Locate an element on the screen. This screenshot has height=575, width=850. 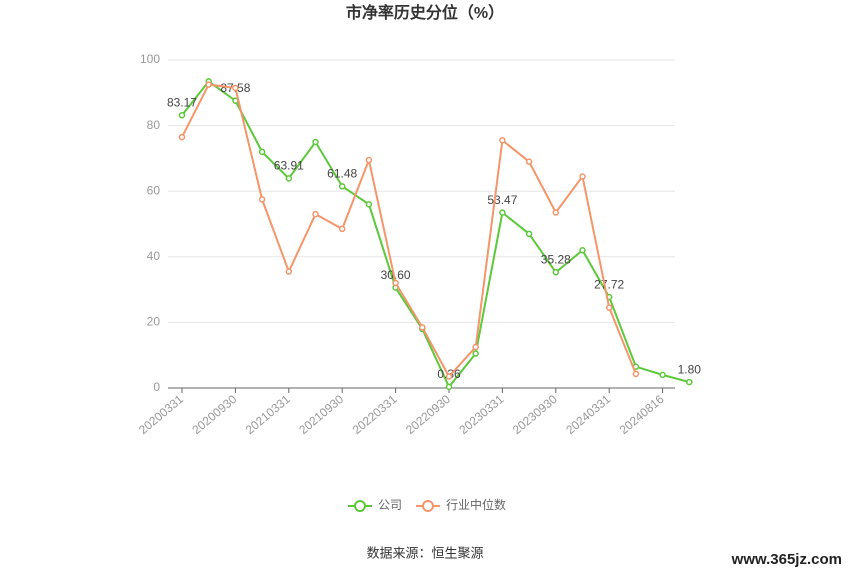
x-tick-label: 20210930 is located at coordinates (321, 414).